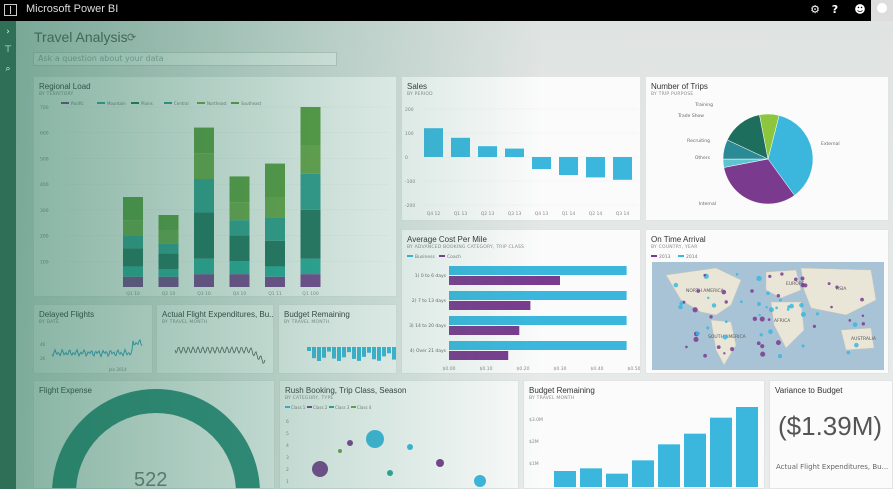  Describe the element at coordinates (703, 158) in the screenshot. I see `slice-label: Others` at that location.